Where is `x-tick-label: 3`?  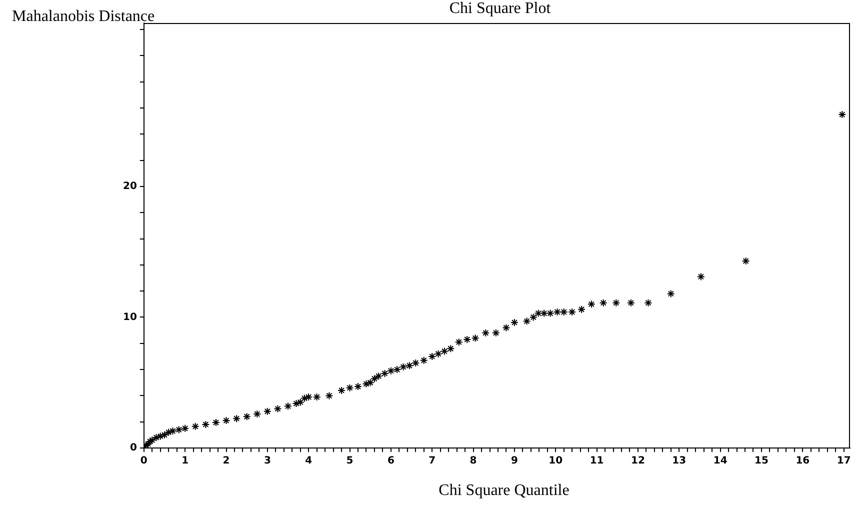 x-tick-label: 3 is located at coordinates (267, 461).